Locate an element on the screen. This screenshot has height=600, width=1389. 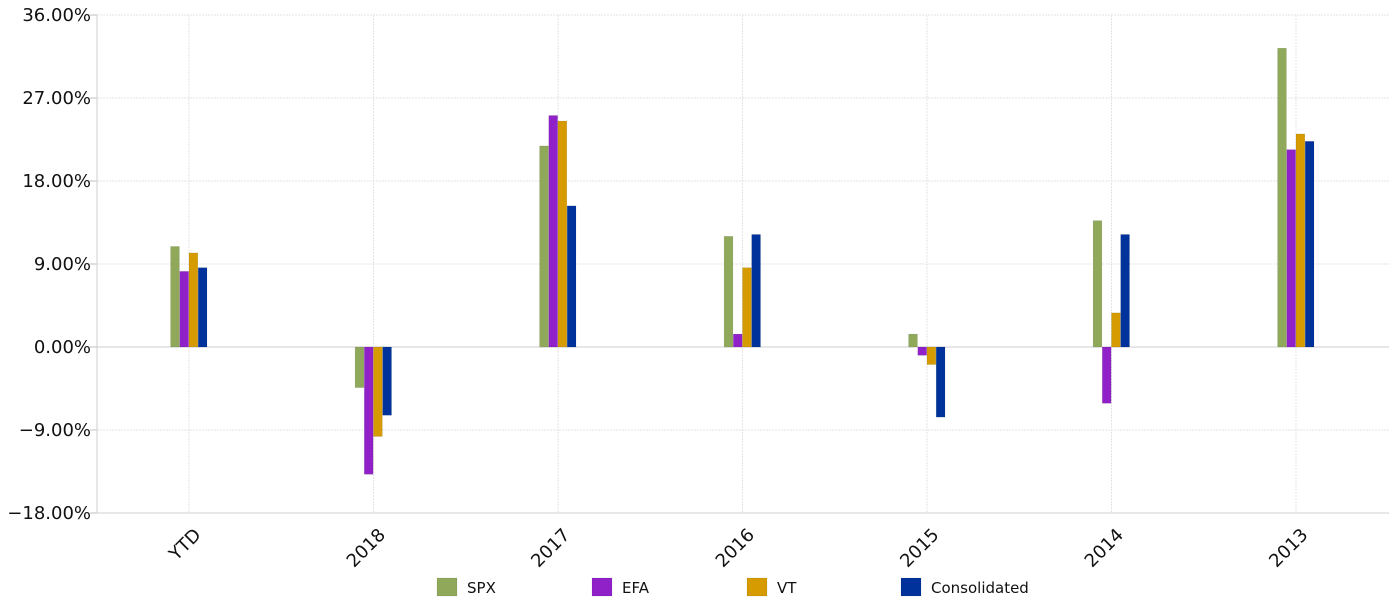
bar-consolidated-2013 is located at coordinates (1309, 244).